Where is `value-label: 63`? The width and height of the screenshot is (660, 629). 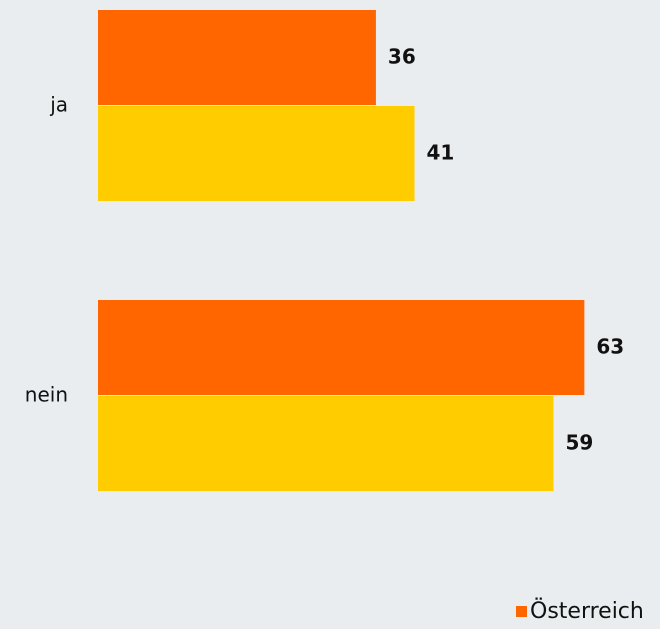
value-label: 63 is located at coordinates (610, 347).